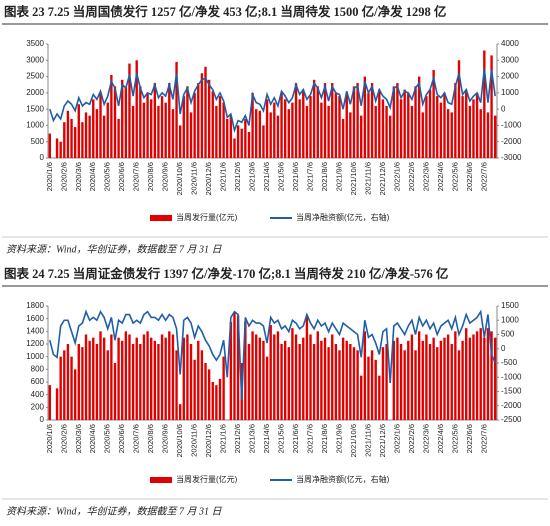 The width and height of the screenshot is (550, 526). Describe the element at coordinates (38, 141) in the screenshot. I see `y-tick-label: 500` at that location.